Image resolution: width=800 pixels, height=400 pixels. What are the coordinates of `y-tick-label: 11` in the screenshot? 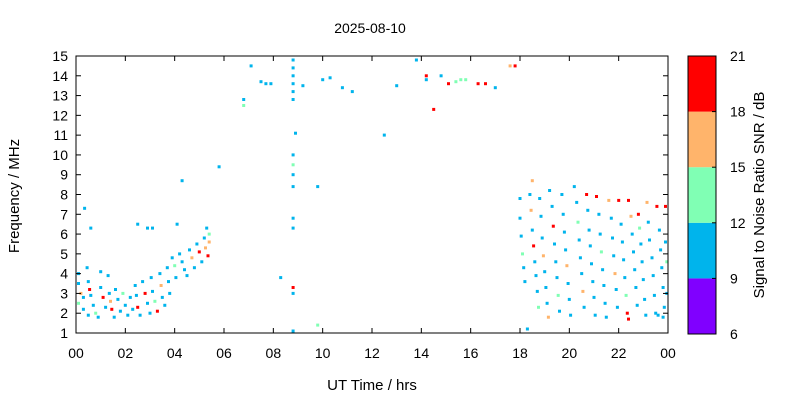 It's located at (60, 135).